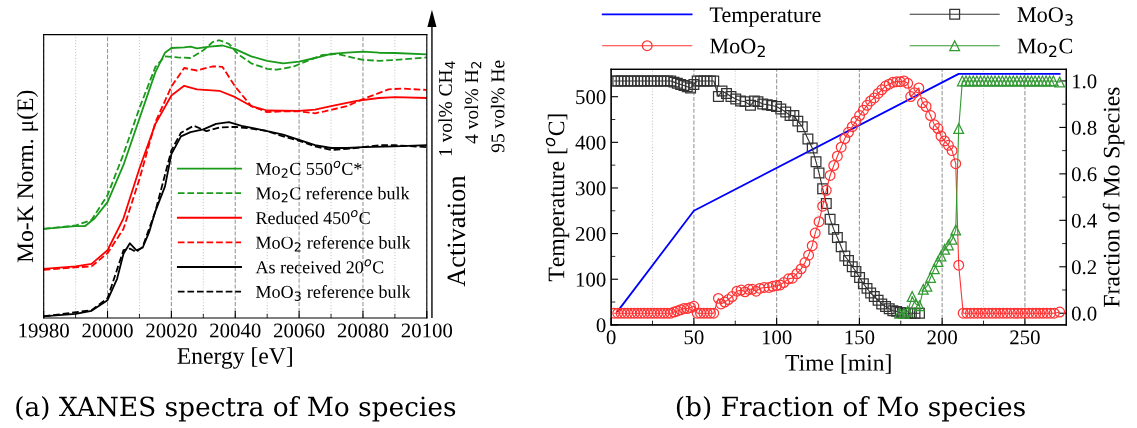 Image resolution: width=1137 pixels, height=428 pixels. Describe the element at coordinates (333, 293) in the screenshot. I see `legend-label: MoO$_{3}$ reference bulk` at that location.